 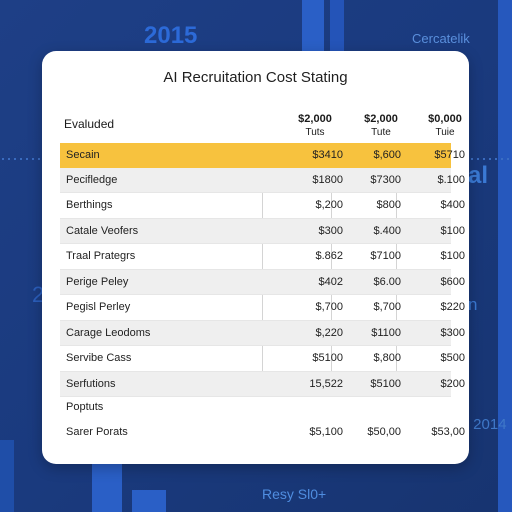 I want to click on table-row: Serfutions 15,522 $5100 $200, so click(x=262, y=384).